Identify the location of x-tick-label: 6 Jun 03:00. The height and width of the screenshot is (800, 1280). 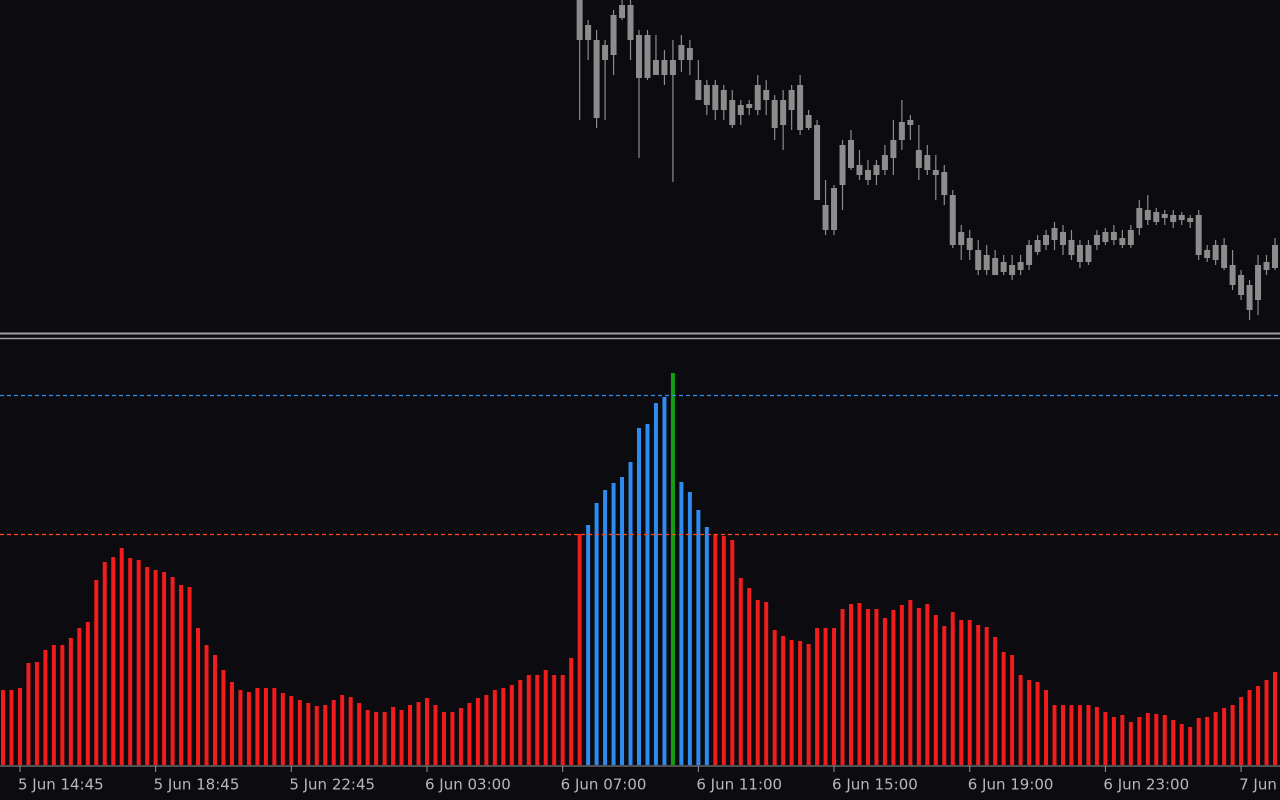
(468, 785).